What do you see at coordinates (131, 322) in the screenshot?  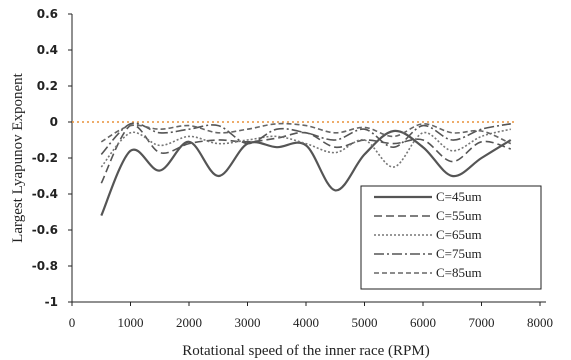 I see `x-tick-label: 1000` at bounding box center [131, 322].